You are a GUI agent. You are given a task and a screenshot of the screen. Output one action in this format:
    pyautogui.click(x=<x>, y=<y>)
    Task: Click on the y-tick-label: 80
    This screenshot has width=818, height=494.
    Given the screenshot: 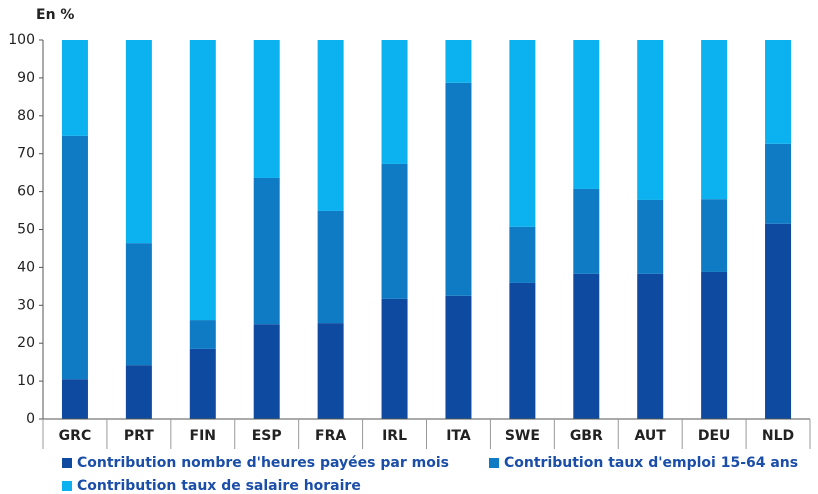 What is the action you would take?
    pyautogui.click(x=26, y=116)
    